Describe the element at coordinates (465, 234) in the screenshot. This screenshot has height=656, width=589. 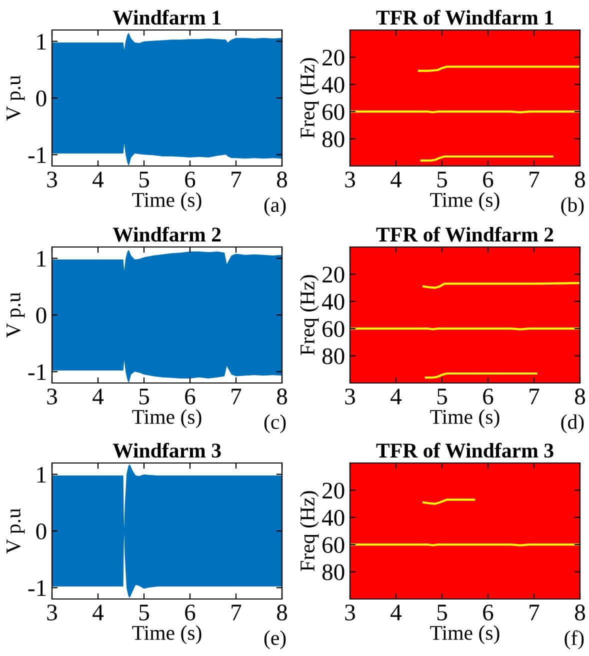
I see `chart-title: TFR of Windfarm 2` at that location.